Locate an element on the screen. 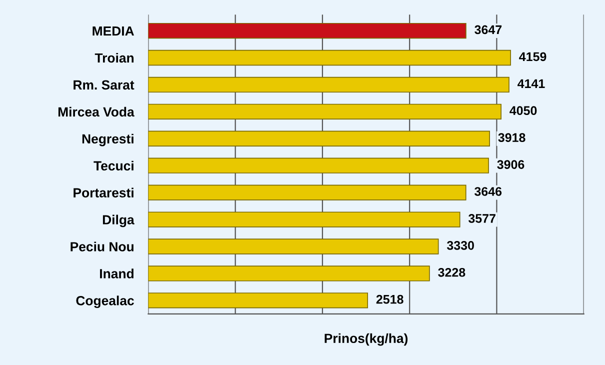  y-tick-label: Tecuci is located at coordinates (114, 165).